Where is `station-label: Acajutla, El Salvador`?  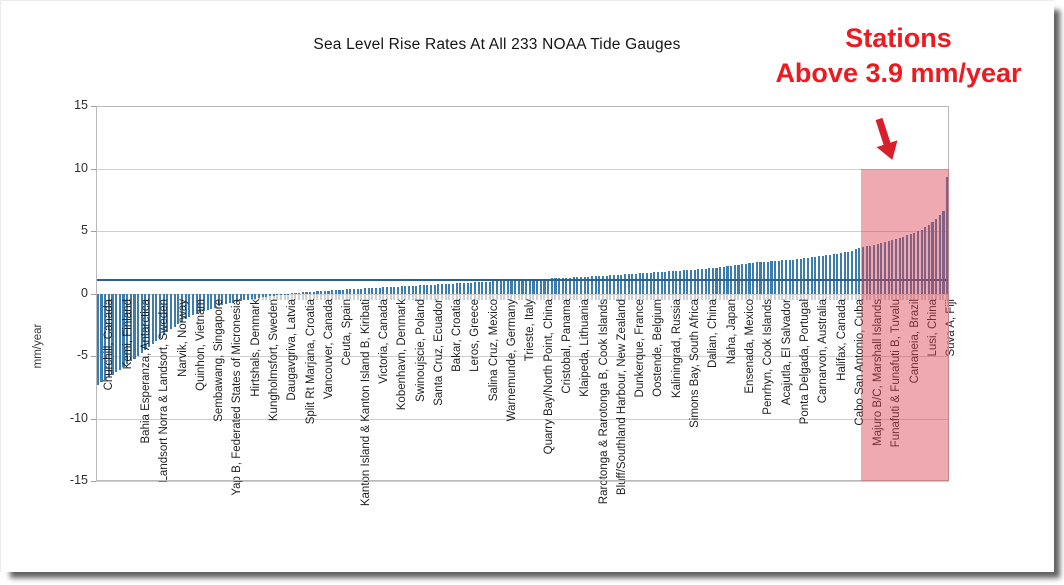 station-label: Acajutla, El Salvador is located at coordinates (786, 351).